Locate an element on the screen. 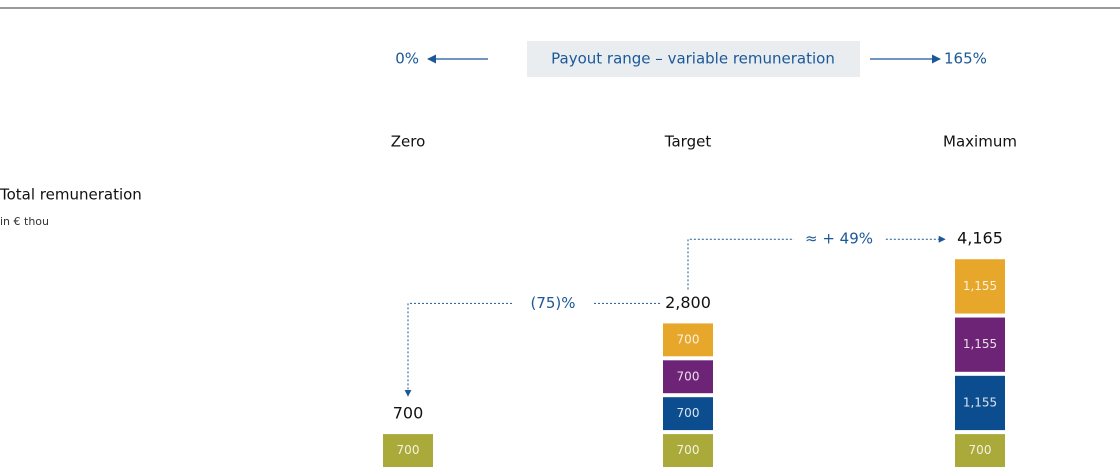 This screenshot has width=1120, height=476. category-label: Zero is located at coordinates (408, 142).